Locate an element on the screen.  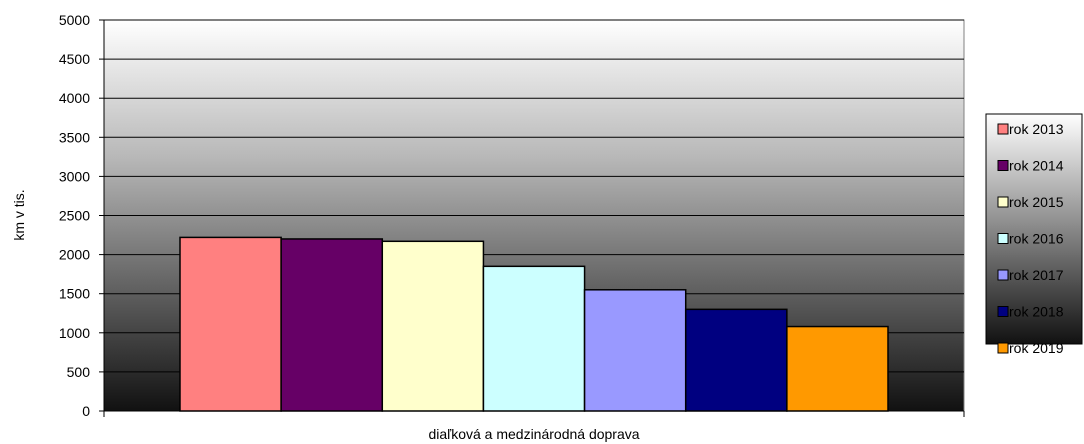
bar-rok-2016 is located at coordinates (534, 338).